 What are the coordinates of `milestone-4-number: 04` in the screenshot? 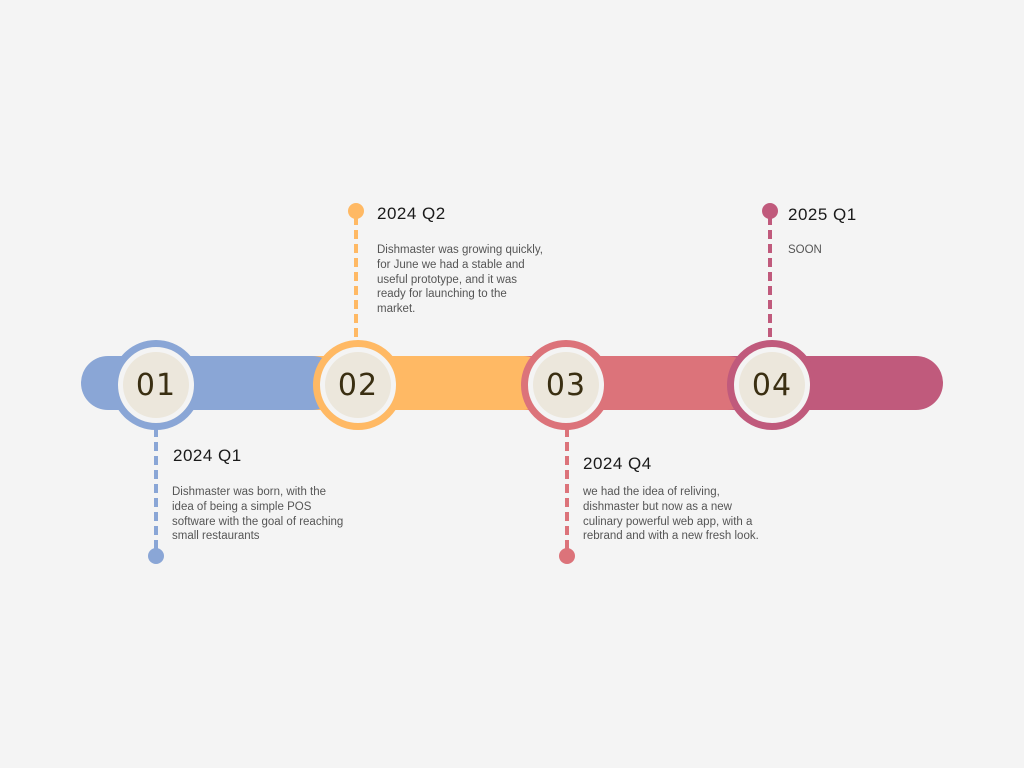 It's located at (772, 385).